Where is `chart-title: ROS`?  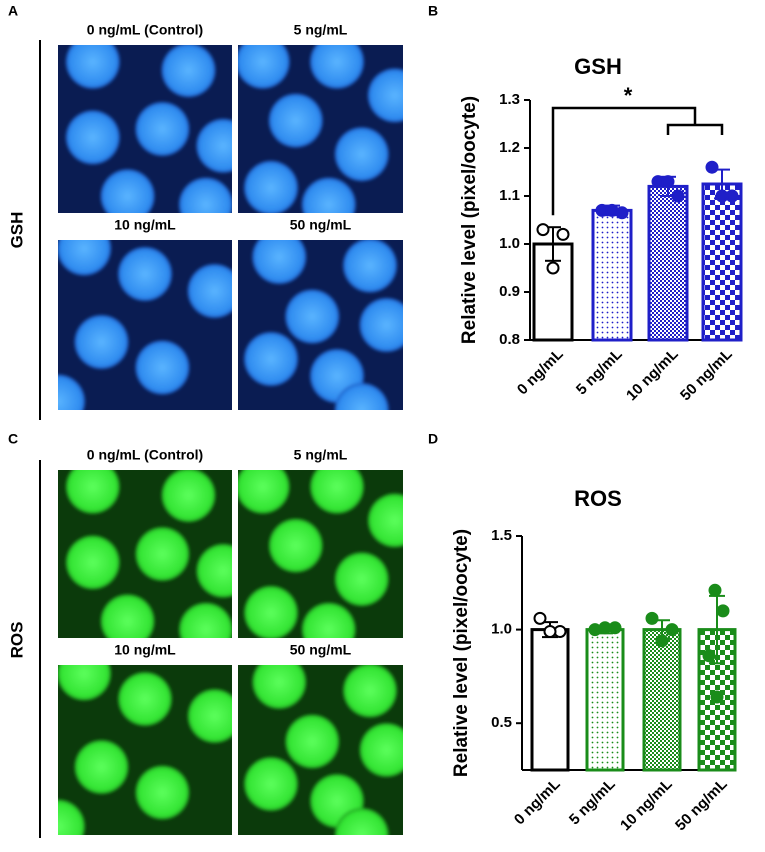
chart-title: ROS is located at coordinates (598, 498).